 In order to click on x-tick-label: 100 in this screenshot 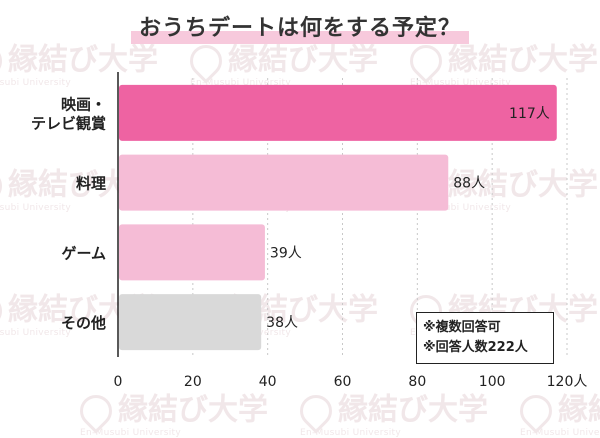, I will do `click(492, 382)`.